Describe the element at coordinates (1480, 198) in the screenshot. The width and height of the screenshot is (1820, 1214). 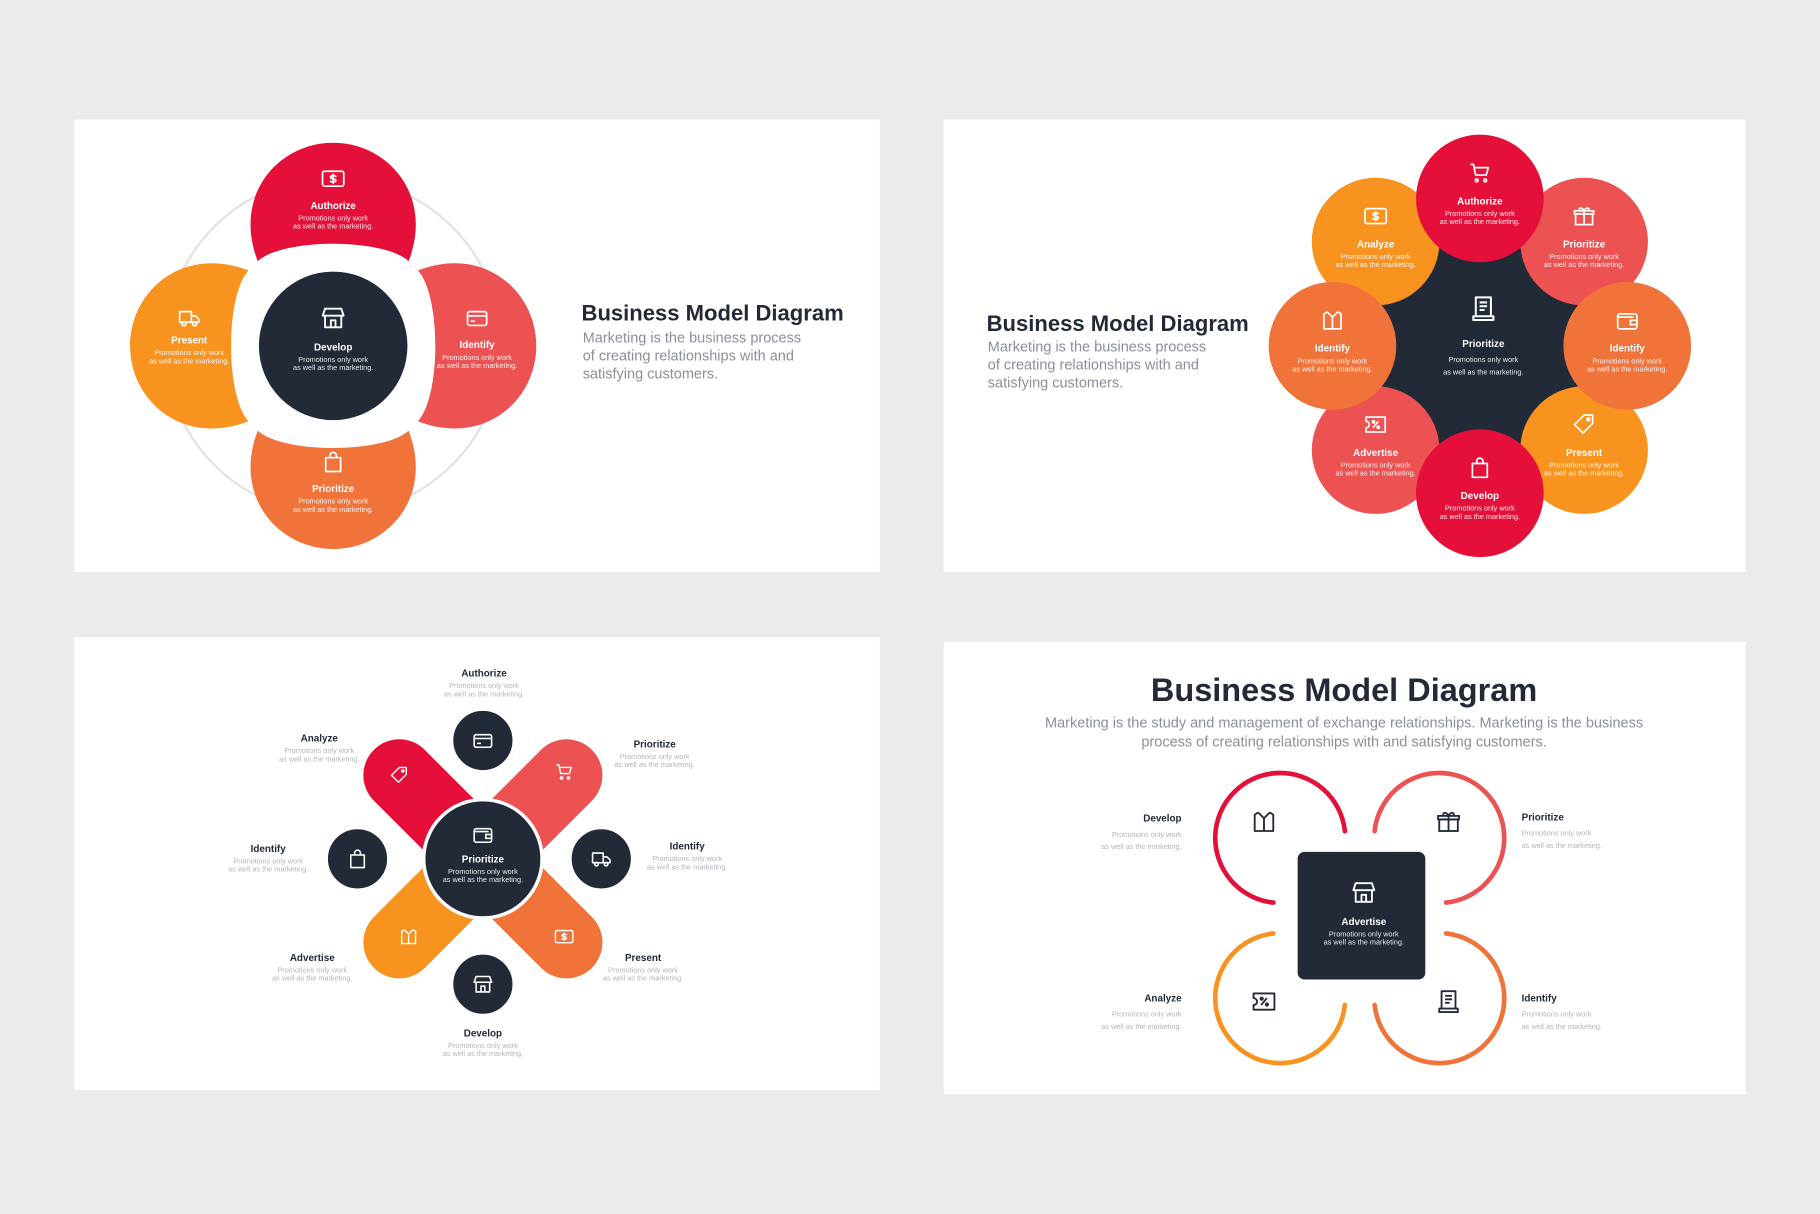
I see `petal-authorize` at that location.